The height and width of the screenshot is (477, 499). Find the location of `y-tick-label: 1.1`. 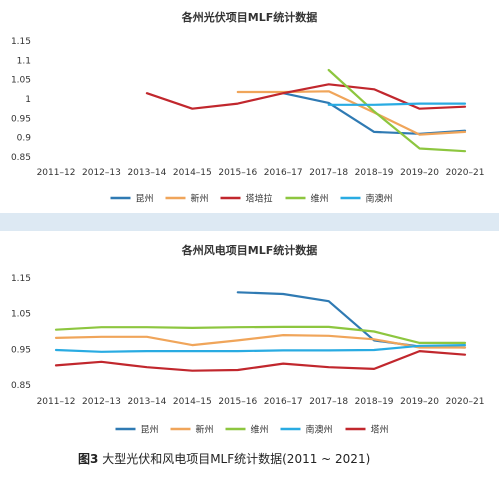

y-tick-label: 1.1 is located at coordinates (24, 61).